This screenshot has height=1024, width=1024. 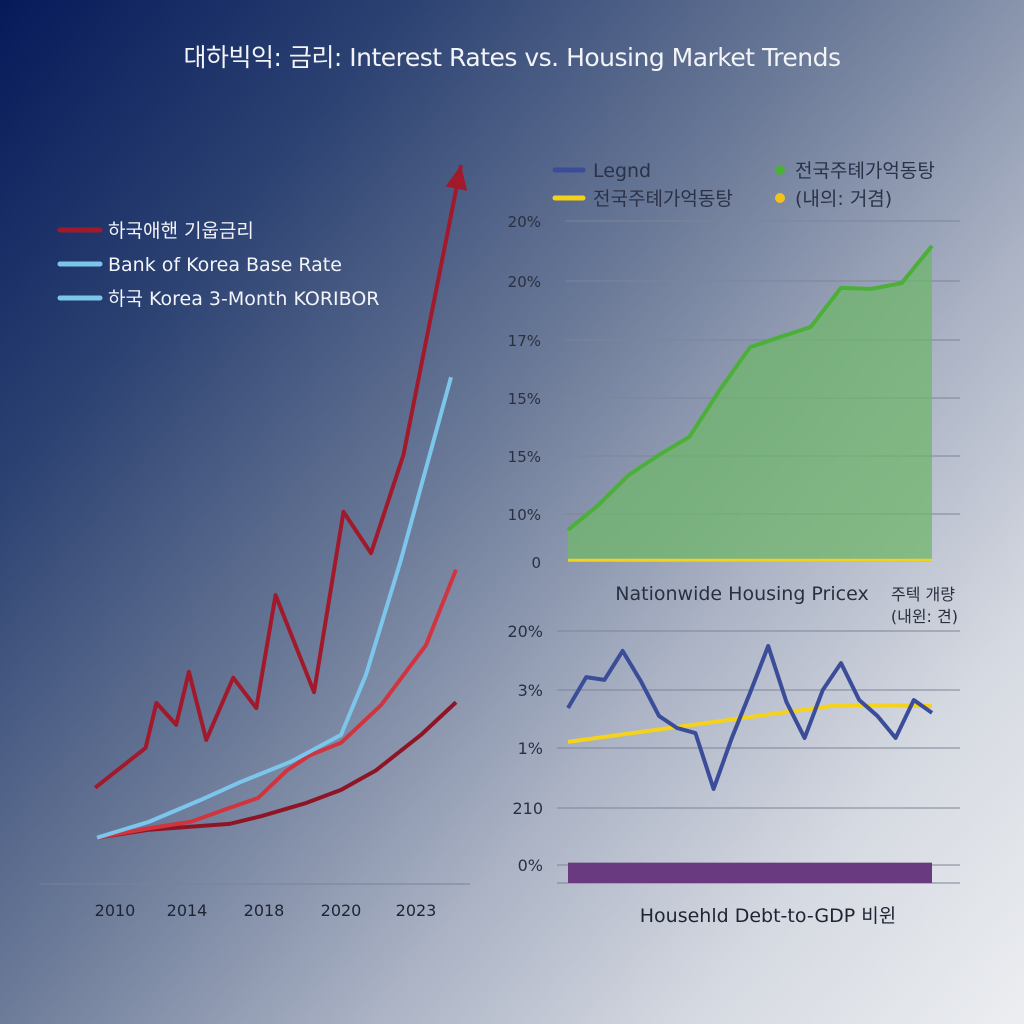 What do you see at coordinates (750, 873) in the screenshot?
I see `bar` at bounding box center [750, 873].